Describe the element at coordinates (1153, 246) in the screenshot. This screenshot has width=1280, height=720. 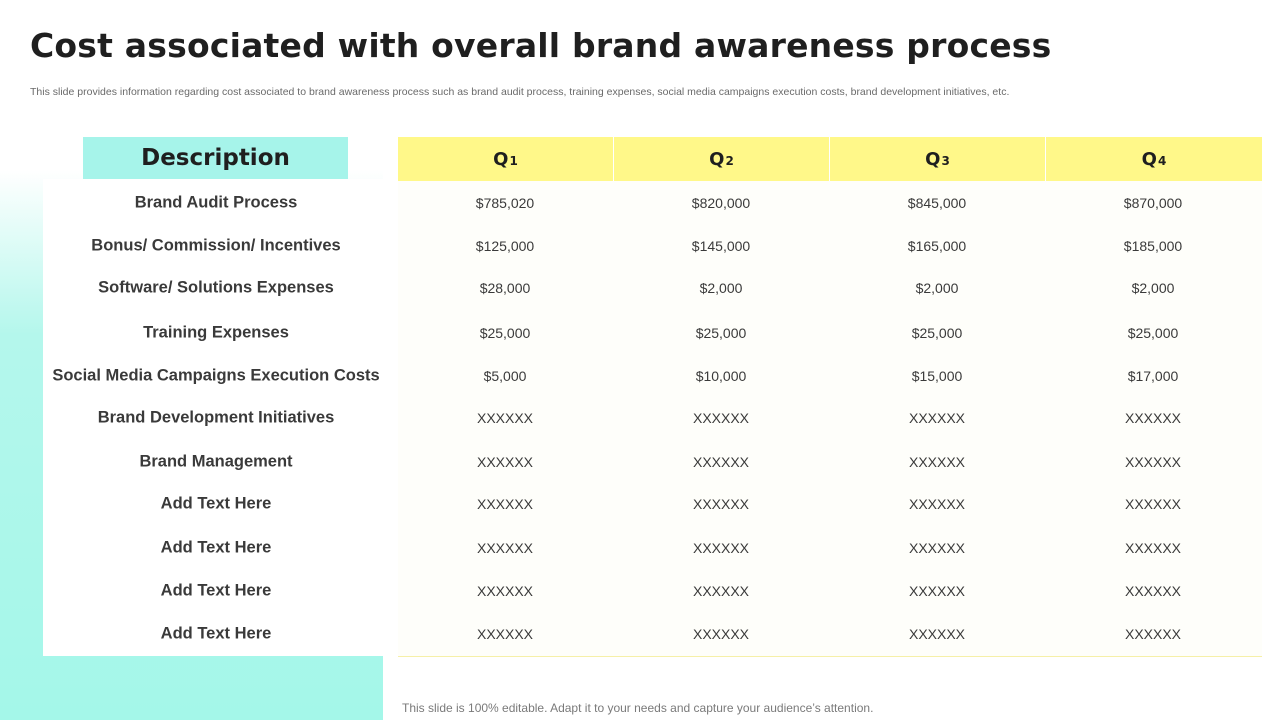
I see `value-cell: $185,000` at that location.